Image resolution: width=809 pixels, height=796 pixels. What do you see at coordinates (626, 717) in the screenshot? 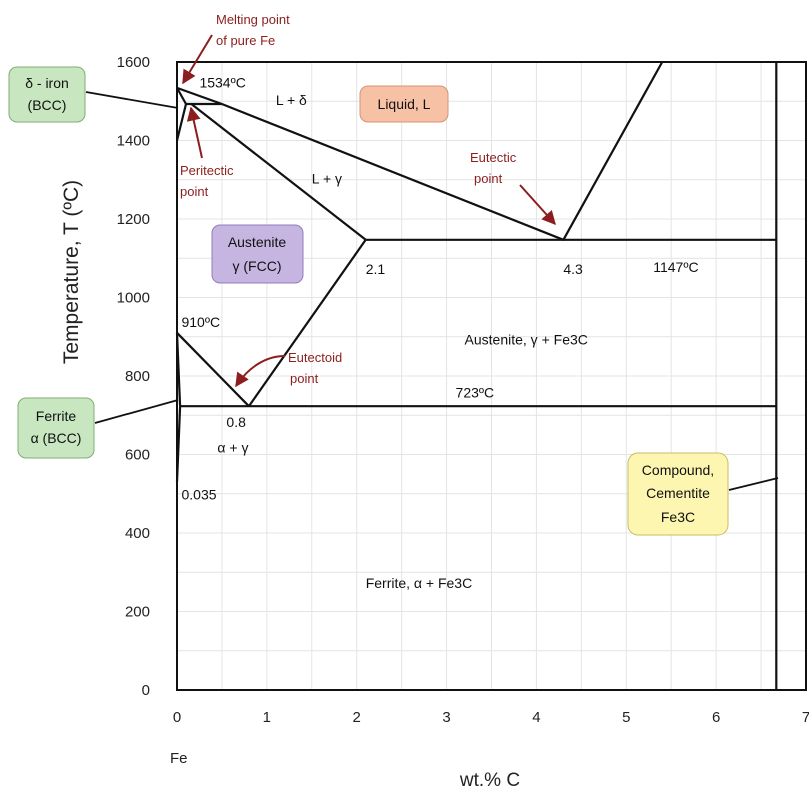
I see `x-tick-label: 5` at bounding box center [626, 717].